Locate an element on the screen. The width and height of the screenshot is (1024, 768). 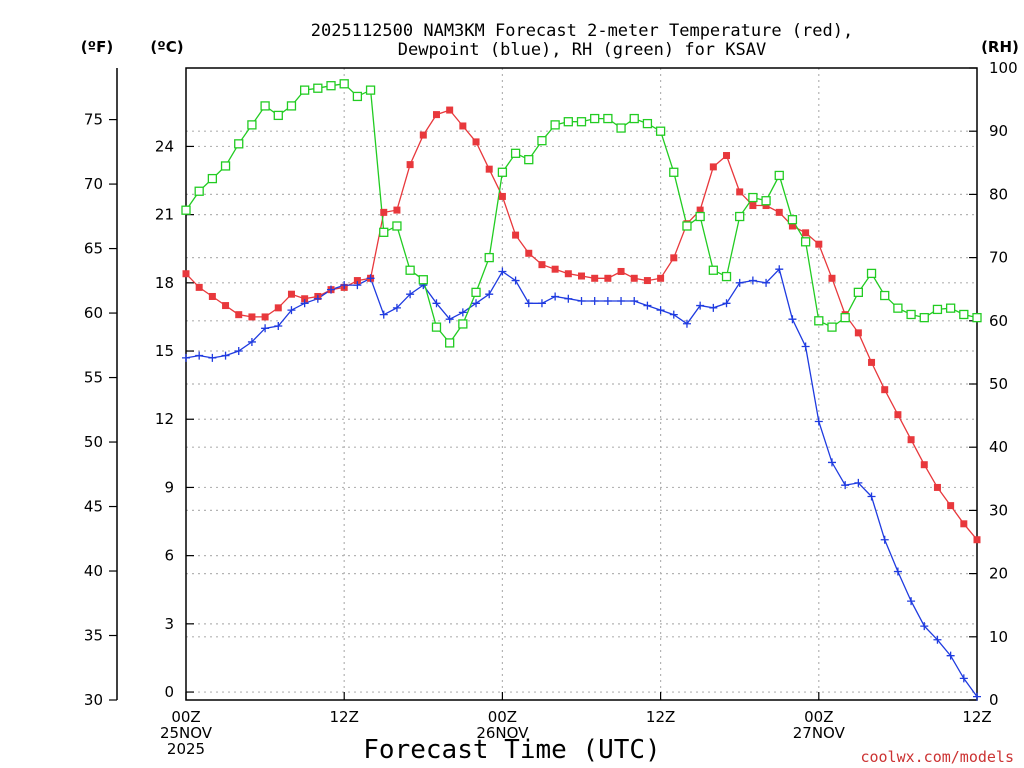
rh-tick-label: 0 is located at coordinates (994, 700).